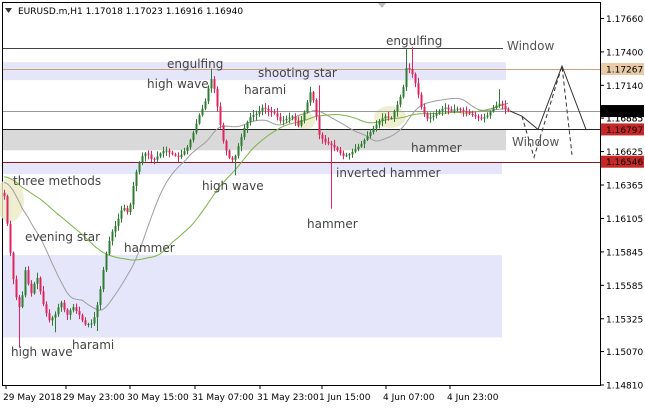 This screenshot has height=413, width=645. Describe the element at coordinates (624, 70) in the screenshot. I see `price-badge-label: 1.17267` at that location.